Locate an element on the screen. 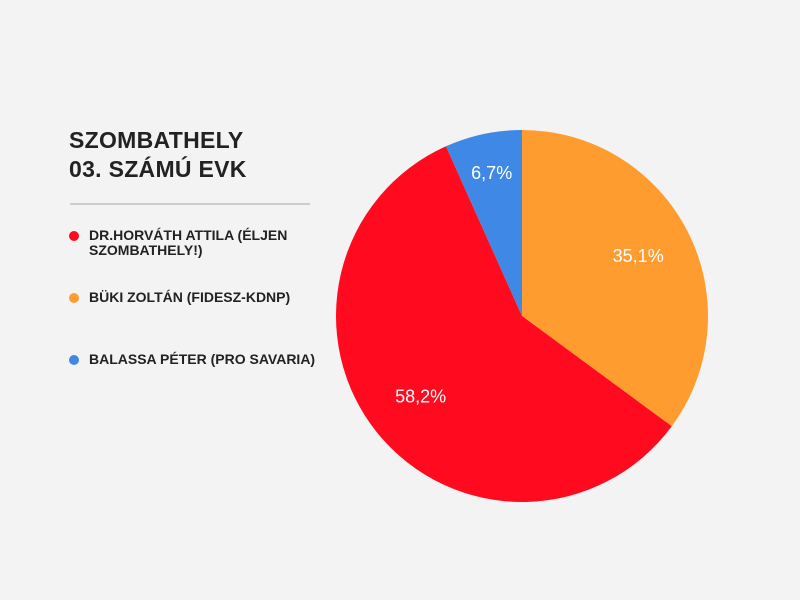  slice-data-label: 35,1% is located at coordinates (638, 256).